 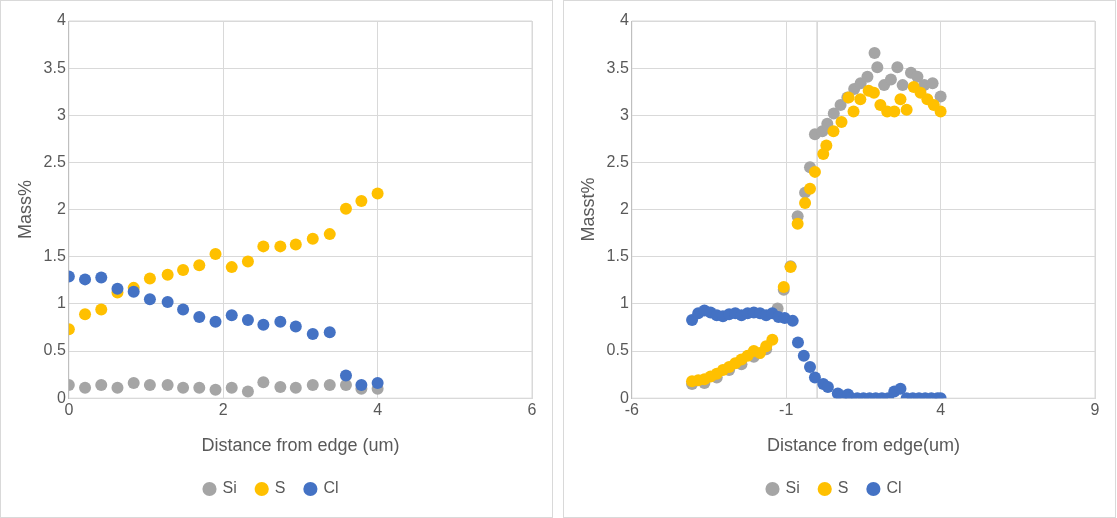 I want to click on x-axis-title: Distance from edge (um), so click(x=300, y=445).